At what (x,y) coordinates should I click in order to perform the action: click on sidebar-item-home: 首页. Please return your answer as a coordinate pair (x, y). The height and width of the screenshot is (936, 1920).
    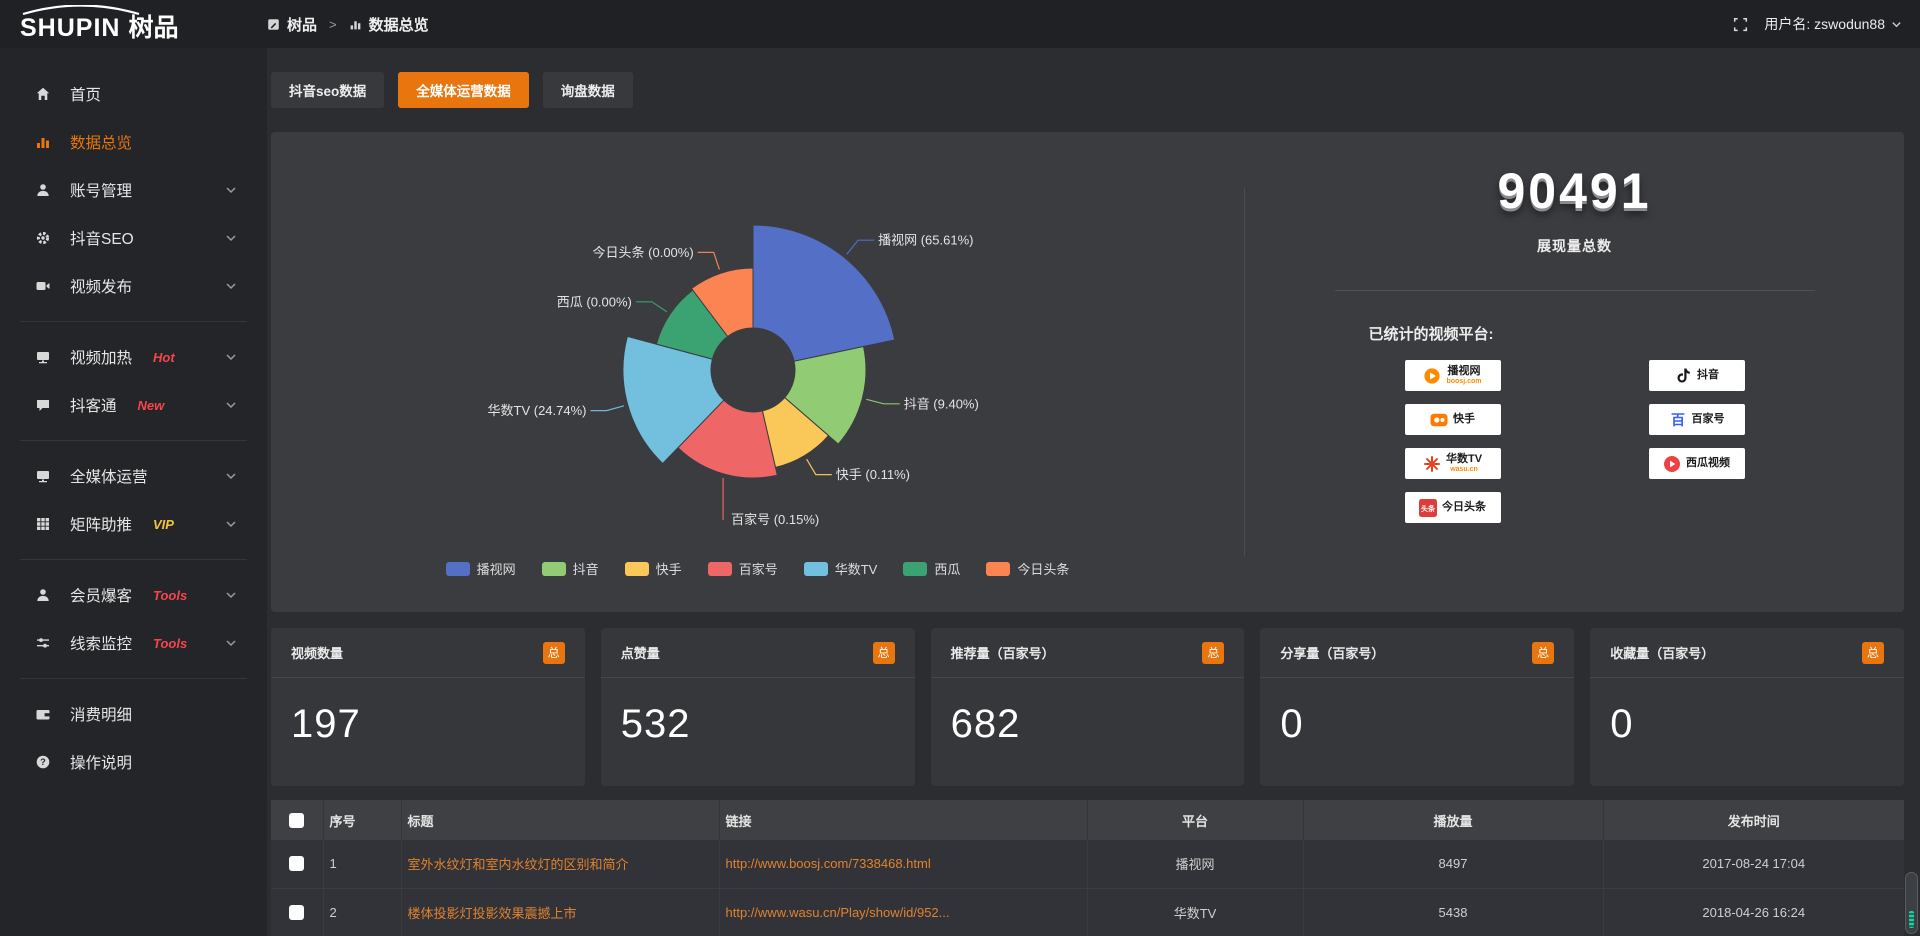
    Looking at the image, I should click on (133, 94).